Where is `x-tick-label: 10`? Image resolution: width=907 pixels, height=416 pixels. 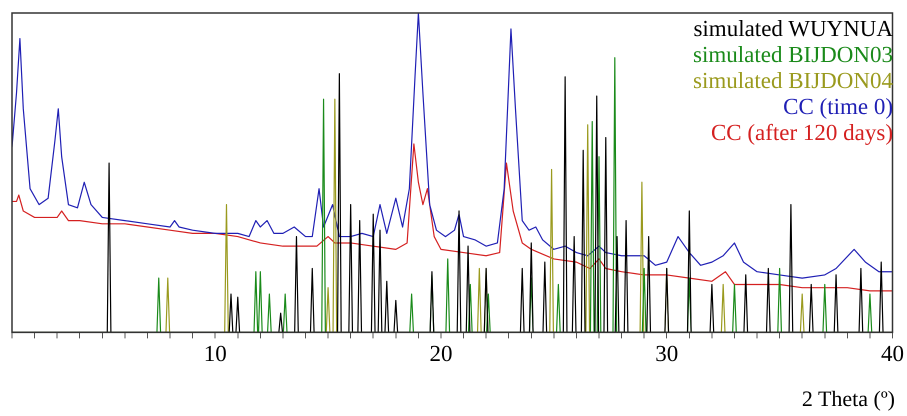 x-tick-label: 10 is located at coordinates (215, 353).